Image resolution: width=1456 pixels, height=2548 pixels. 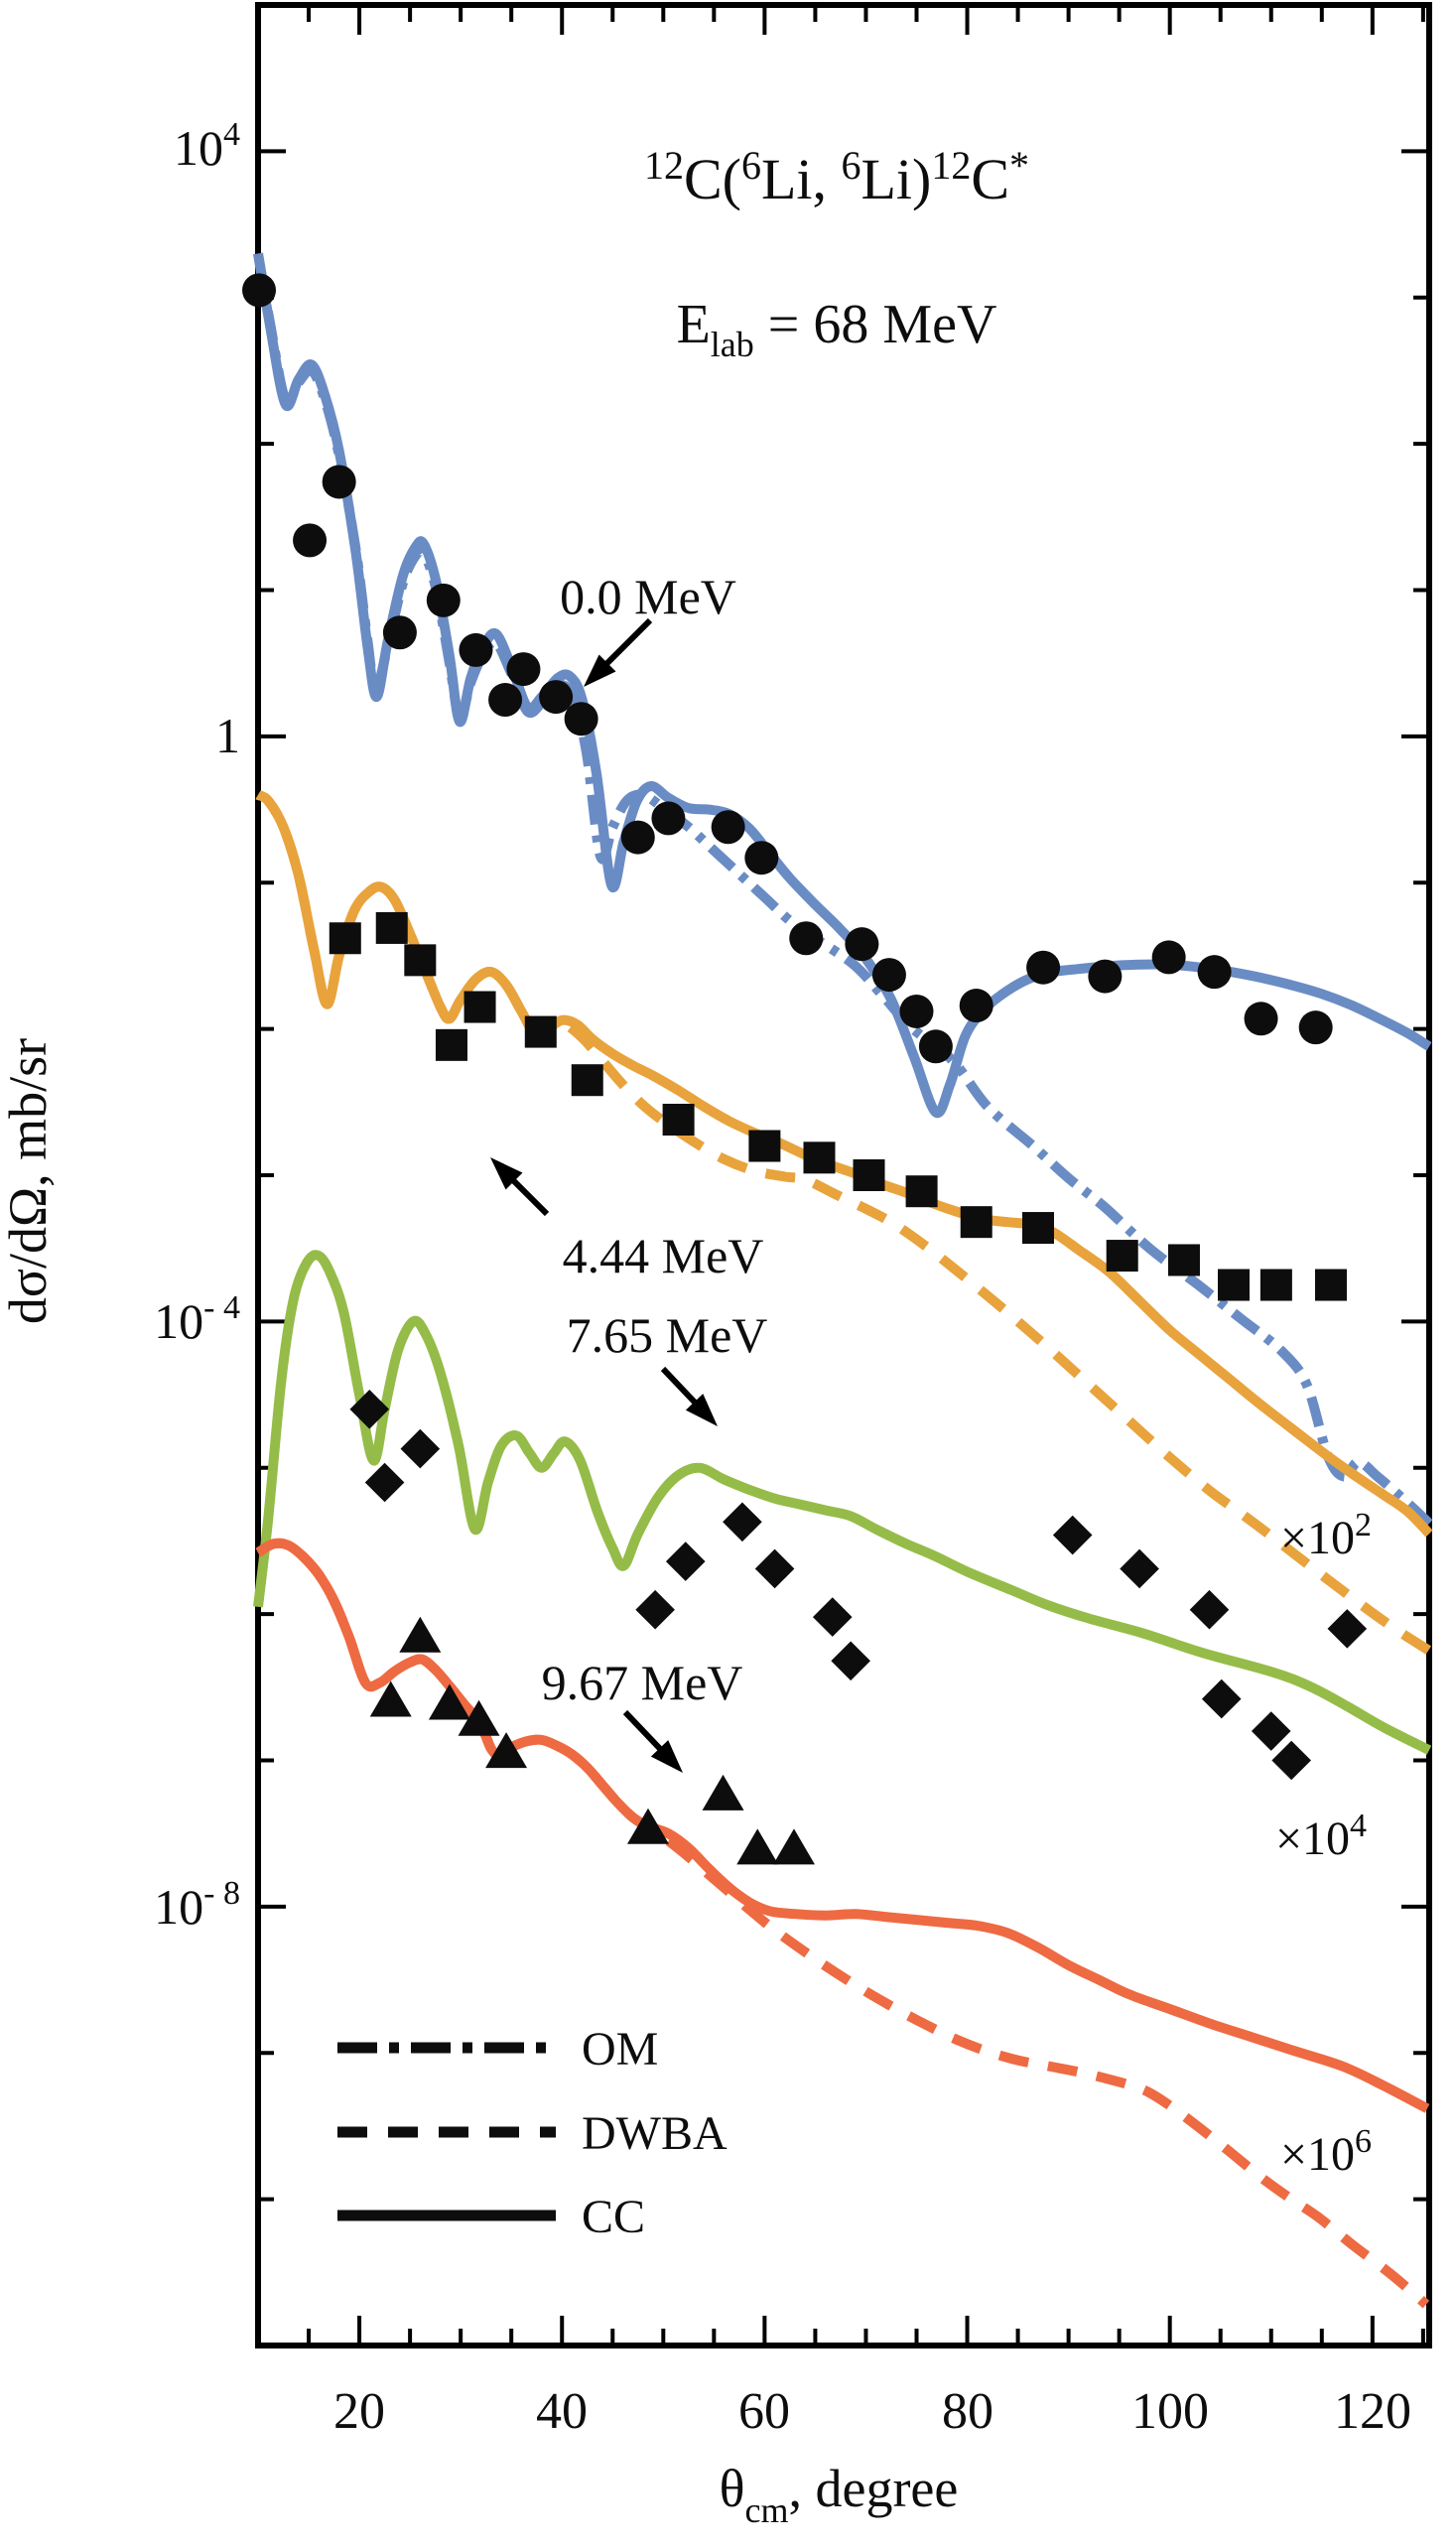 What do you see at coordinates (764, 2411) in the screenshot?
I see `x-tick-60: 60` at bounding box center [764, 2411].